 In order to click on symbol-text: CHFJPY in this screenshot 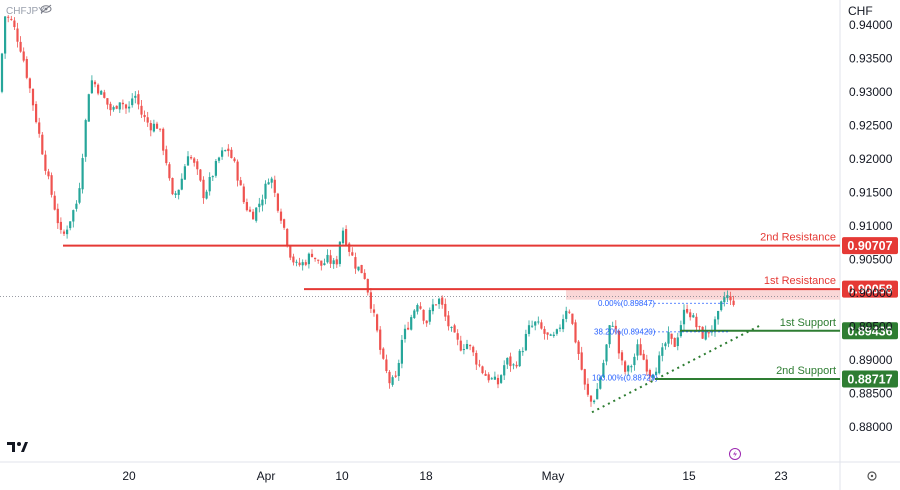, I will do `click(25, 11)`.